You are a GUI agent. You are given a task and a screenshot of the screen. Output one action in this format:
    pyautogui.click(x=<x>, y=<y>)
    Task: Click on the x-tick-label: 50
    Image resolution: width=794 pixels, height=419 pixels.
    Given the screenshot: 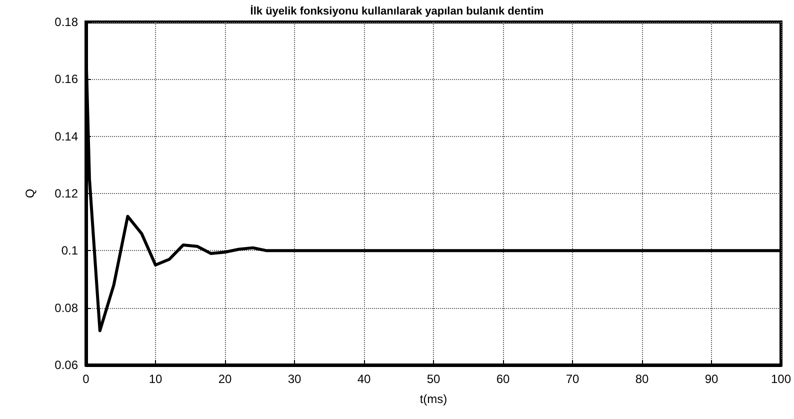 What is the action you would take?
    pyautogui.click(x=433, y=379)
    